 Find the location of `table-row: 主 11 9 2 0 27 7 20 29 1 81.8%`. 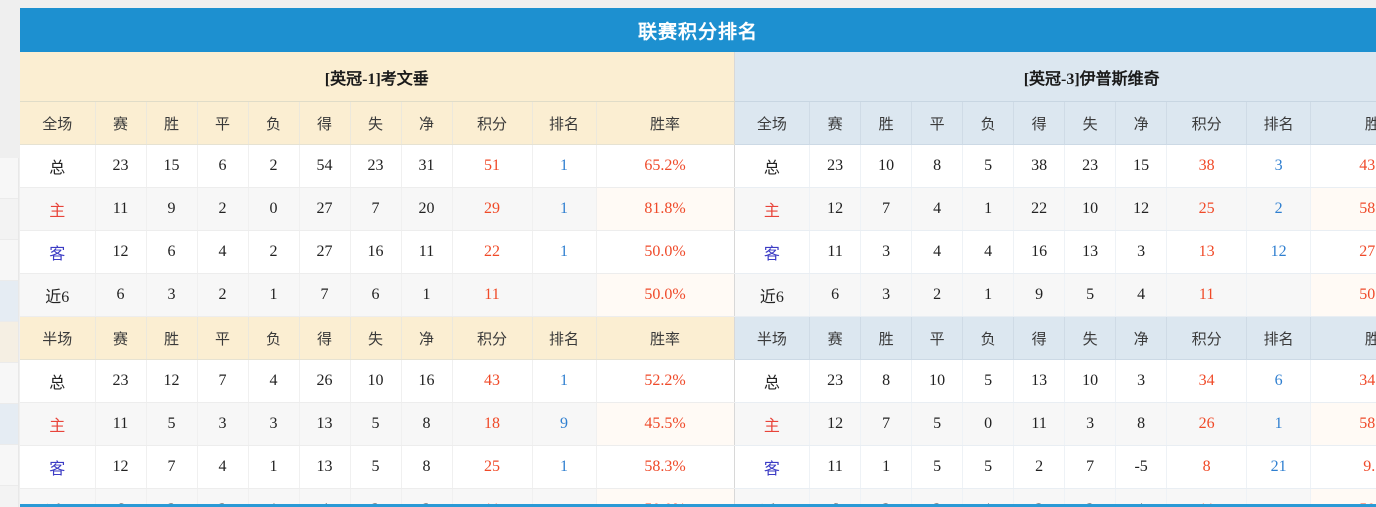

table-row: 主 11 9 2 0 27 7 20 29 1 81.8% is located at coordinates (377, 209).